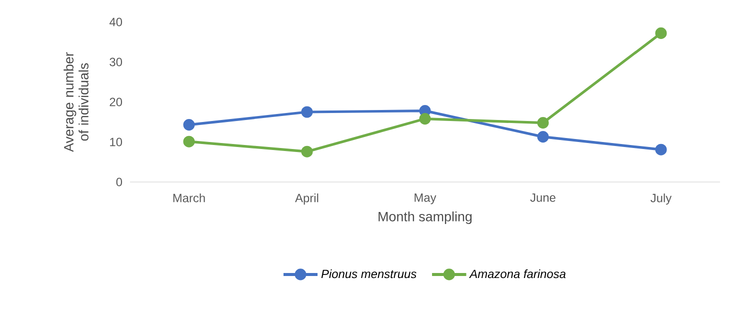  Describe the element at coordinates (116, 102) in the screenshot. I see `y-tick-label: 20` at that location.